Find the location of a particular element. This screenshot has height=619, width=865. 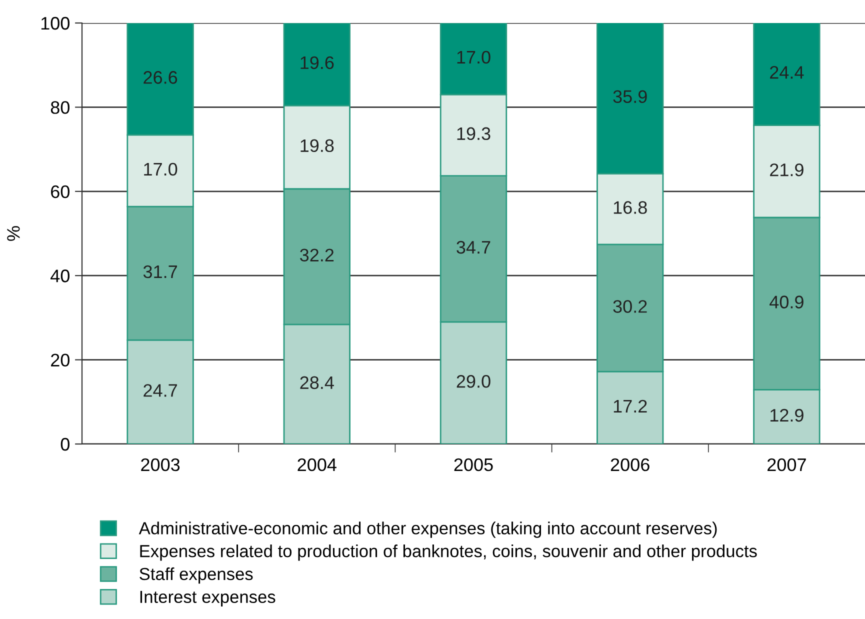

legend-label: Staff expenses is located at coordinates (196, 575).